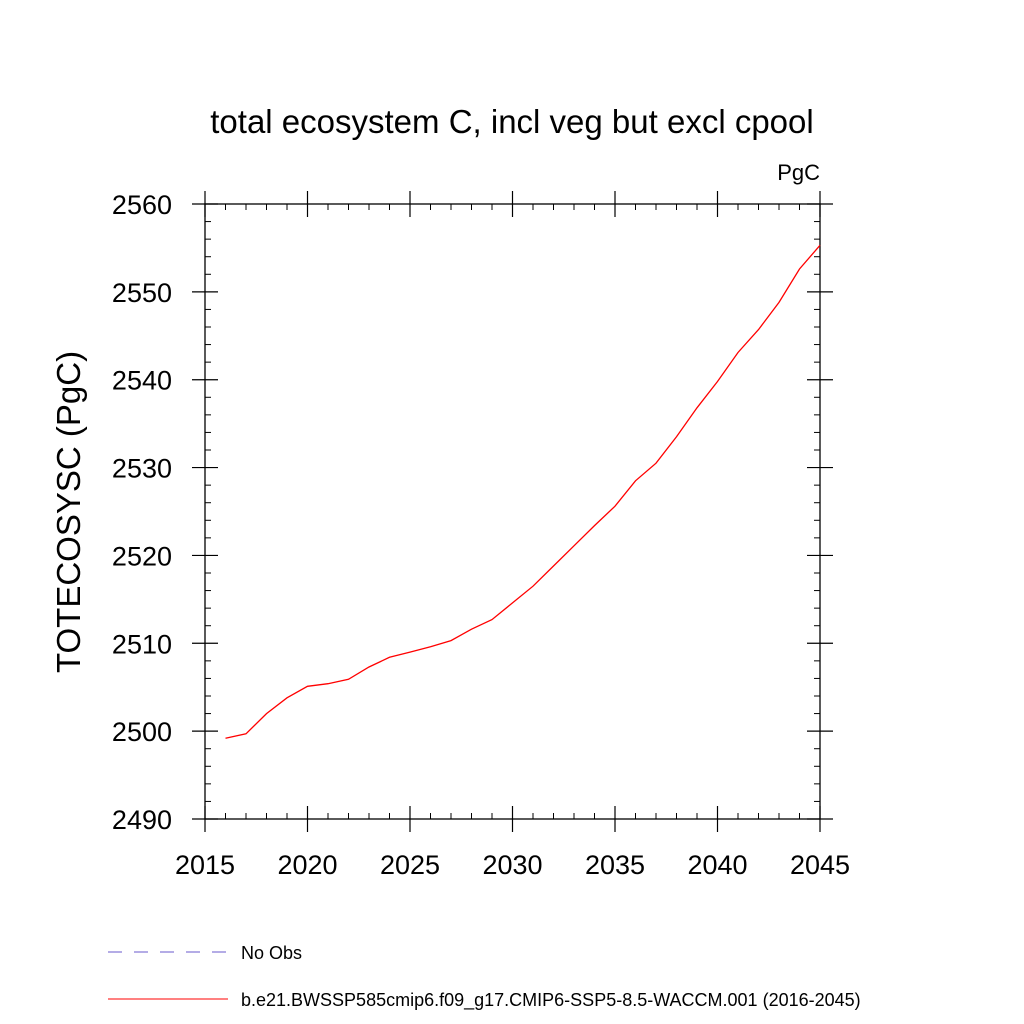 The height and width of the screenshot is (1024, 1024). Describe the element at coordinates (205, 865) in the screenshot. I see `x-tick-label: 2015` at that location.